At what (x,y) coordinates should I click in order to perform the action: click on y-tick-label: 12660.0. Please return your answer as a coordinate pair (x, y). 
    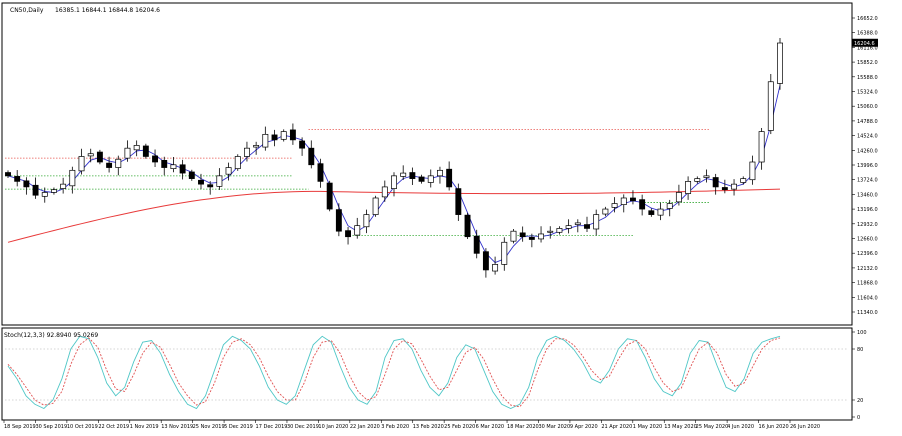
    Looking at the image, I should click on (867, 240).